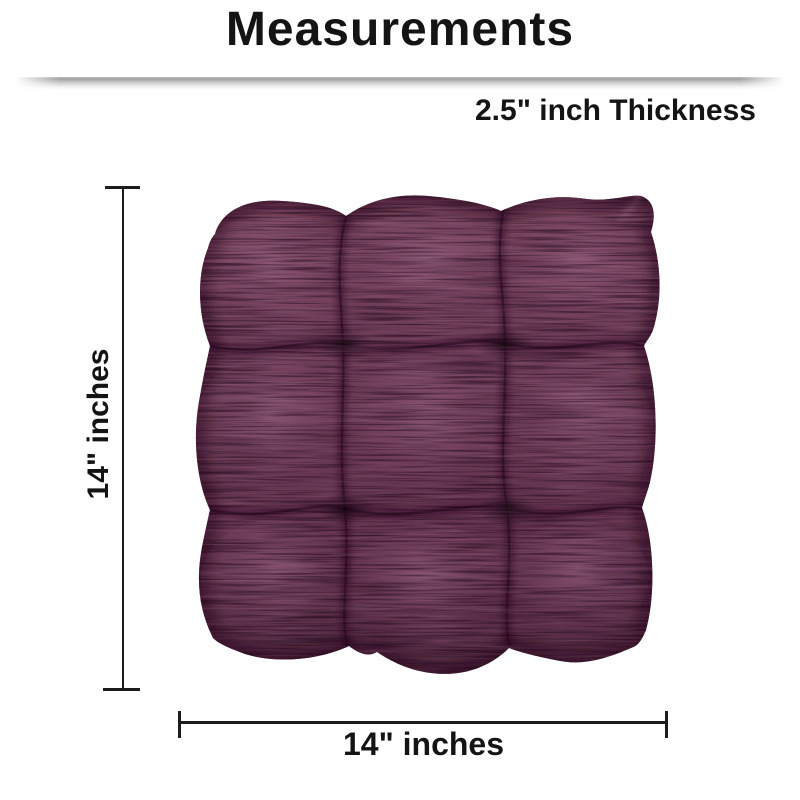 Image resolution: width=800 pixels, height=800 pixels. What do you see at coordinates (615, 110) in the screenshot?
I see `thickness-label: 2.5" inch Thickness` at bounding box center [615, 110].